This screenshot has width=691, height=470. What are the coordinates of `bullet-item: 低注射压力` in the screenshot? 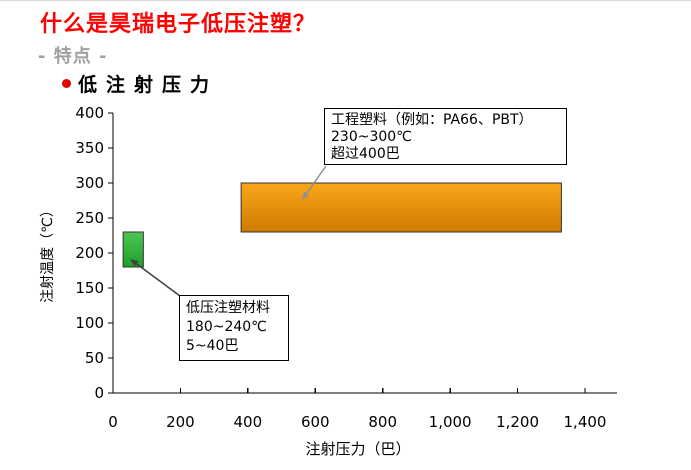 It's located at (140, 83).